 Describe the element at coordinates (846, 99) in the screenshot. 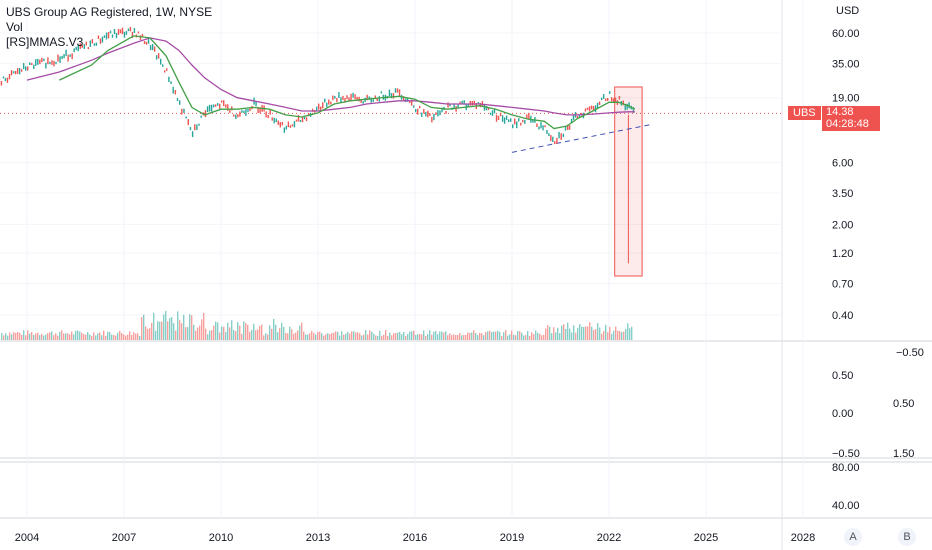

I see `y-tick-label: 19.00` at that location.